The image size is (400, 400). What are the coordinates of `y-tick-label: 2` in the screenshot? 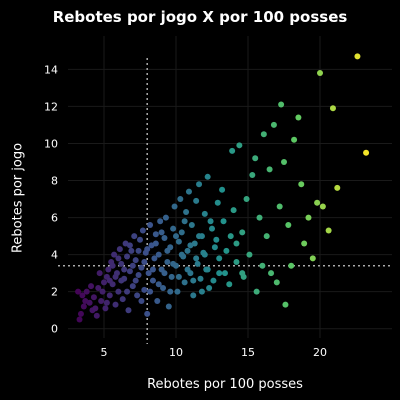 It's located at (54, 292).